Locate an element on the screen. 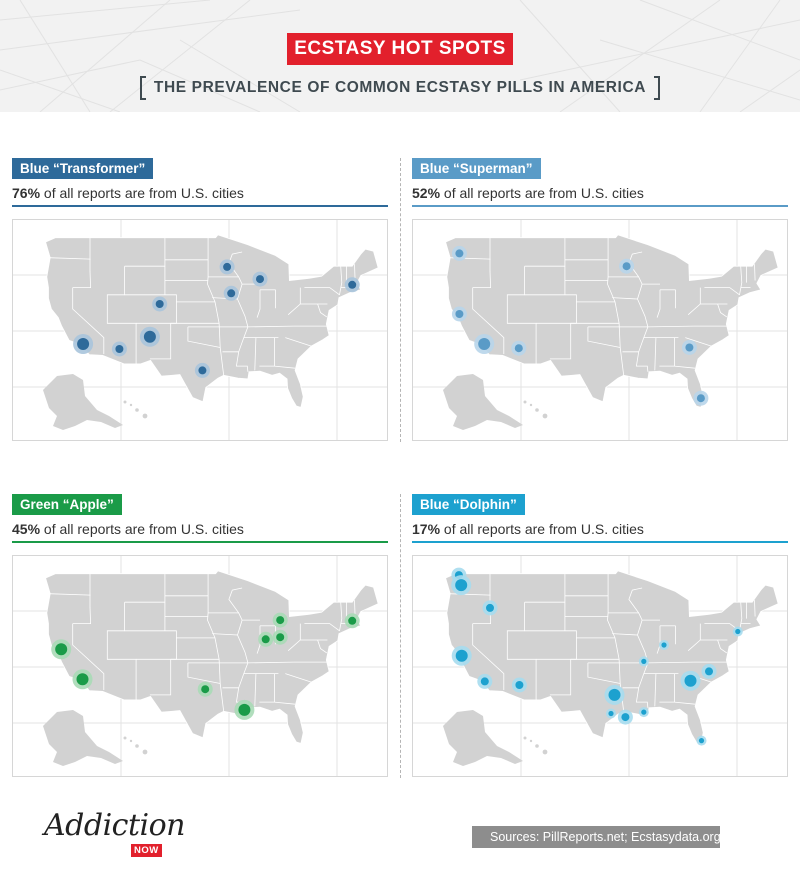 Image resolution: width=800 pixels, height=883 pixels. us-map-blue-dolphin is located at coordinates (600, 666).